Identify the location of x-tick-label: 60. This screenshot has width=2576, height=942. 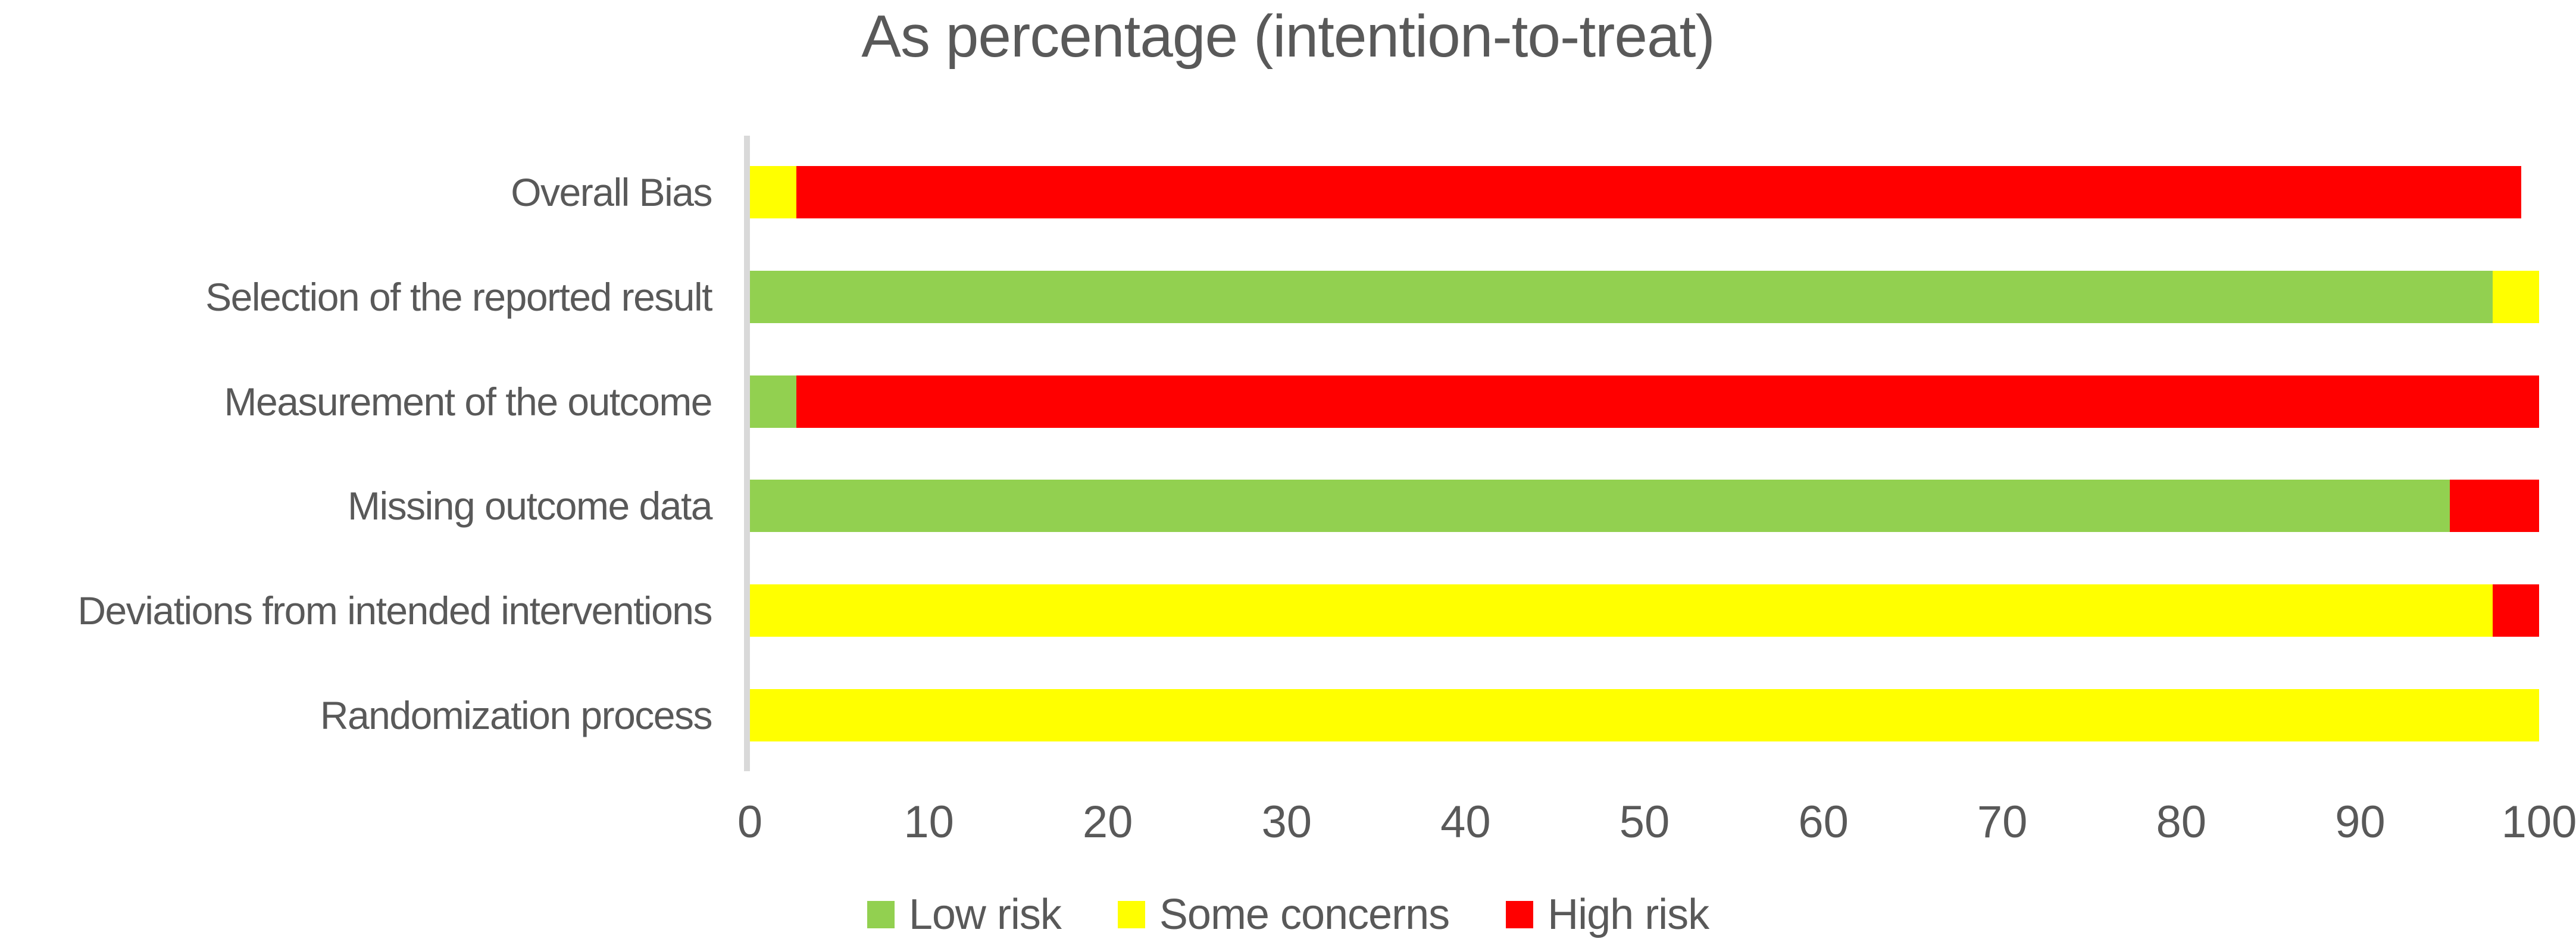
(1823, 822).